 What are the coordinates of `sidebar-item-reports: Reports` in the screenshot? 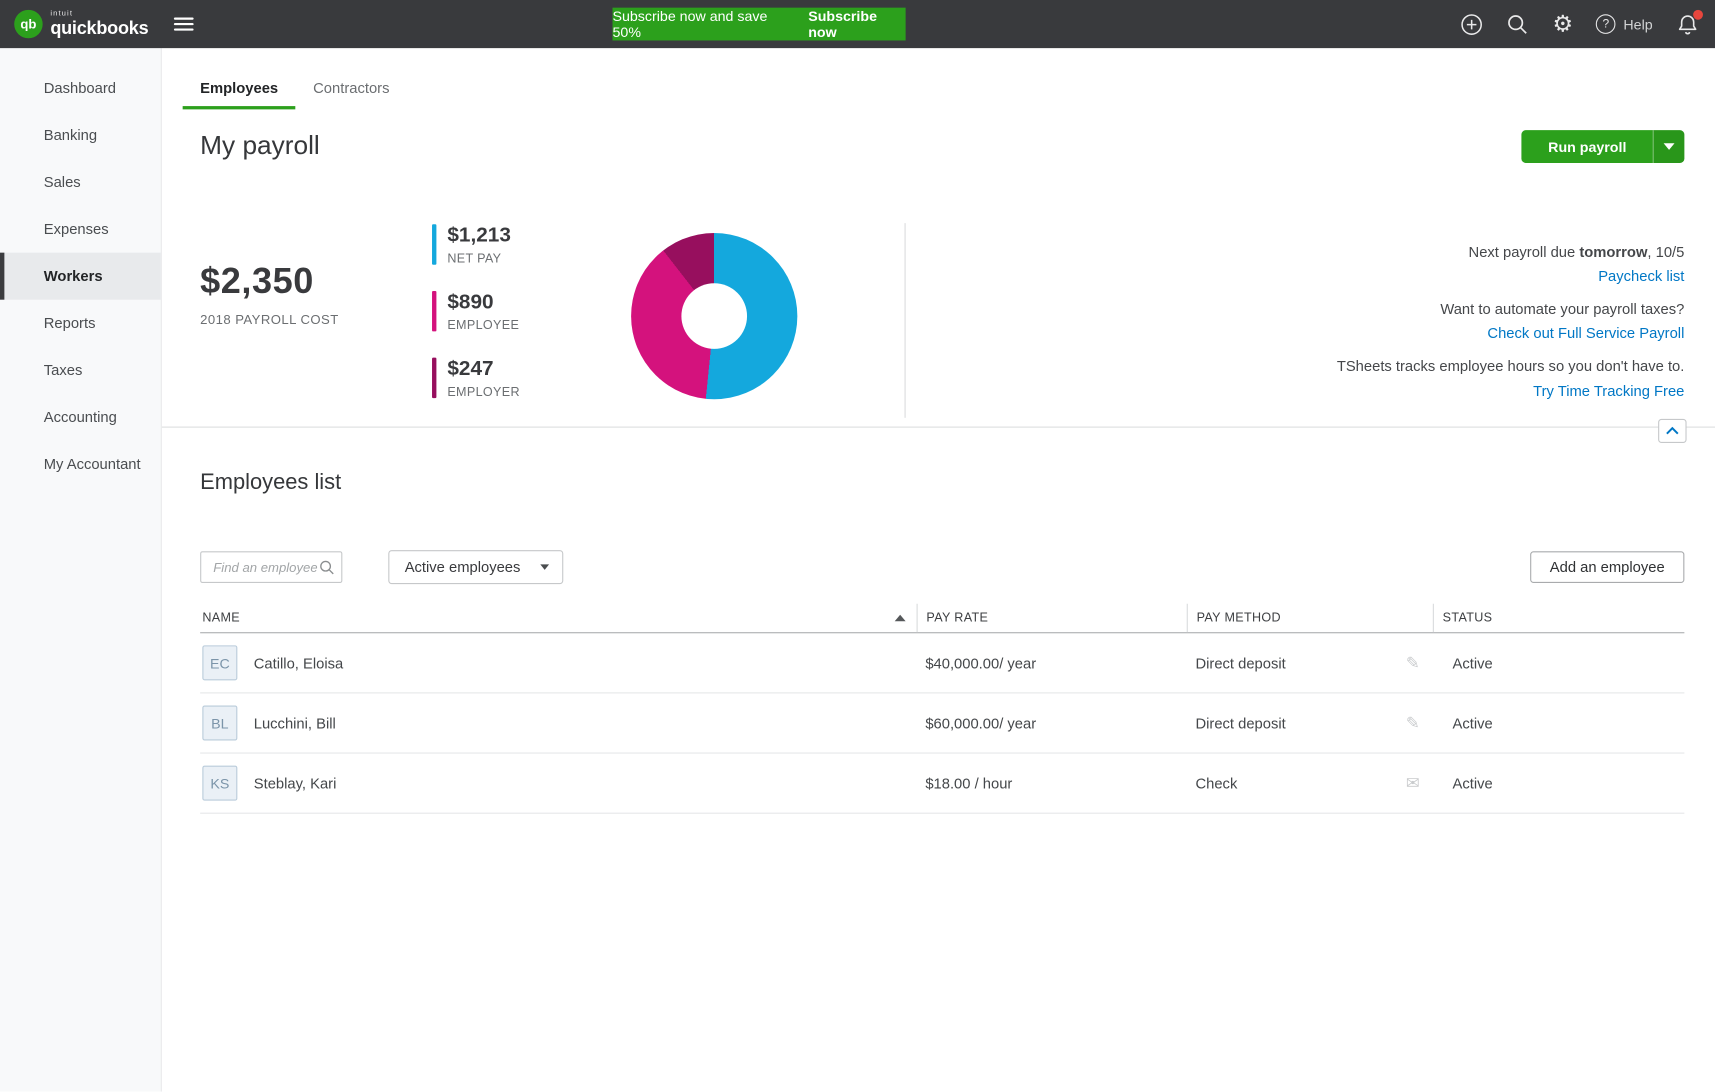 It's located at (80, 323).